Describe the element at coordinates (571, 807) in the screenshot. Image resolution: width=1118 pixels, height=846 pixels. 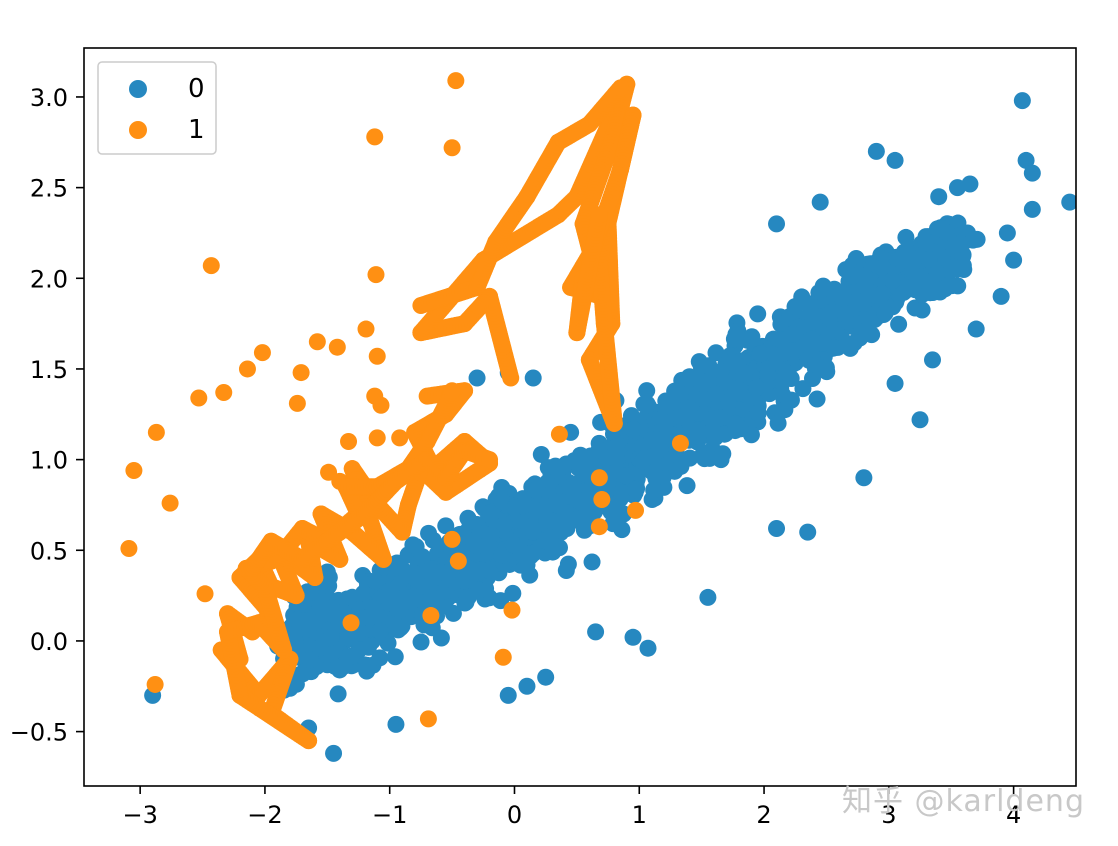
I see `x-axis: −3 −2 −1 0 1 2 3 4` at that location.